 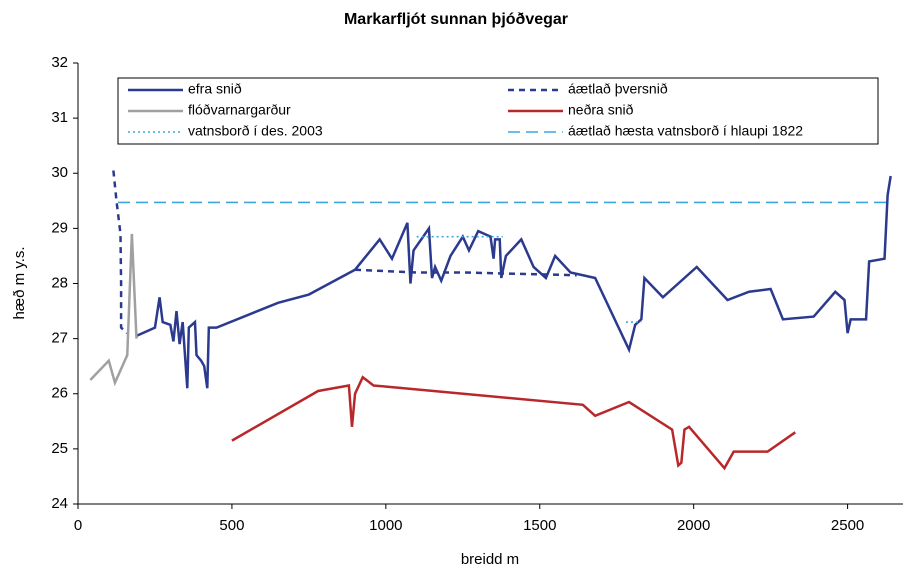 What do you see at coordinates (231, 525) in the screenshot?
I see `x-tick-label: 500` at bounding box center [231, 525].